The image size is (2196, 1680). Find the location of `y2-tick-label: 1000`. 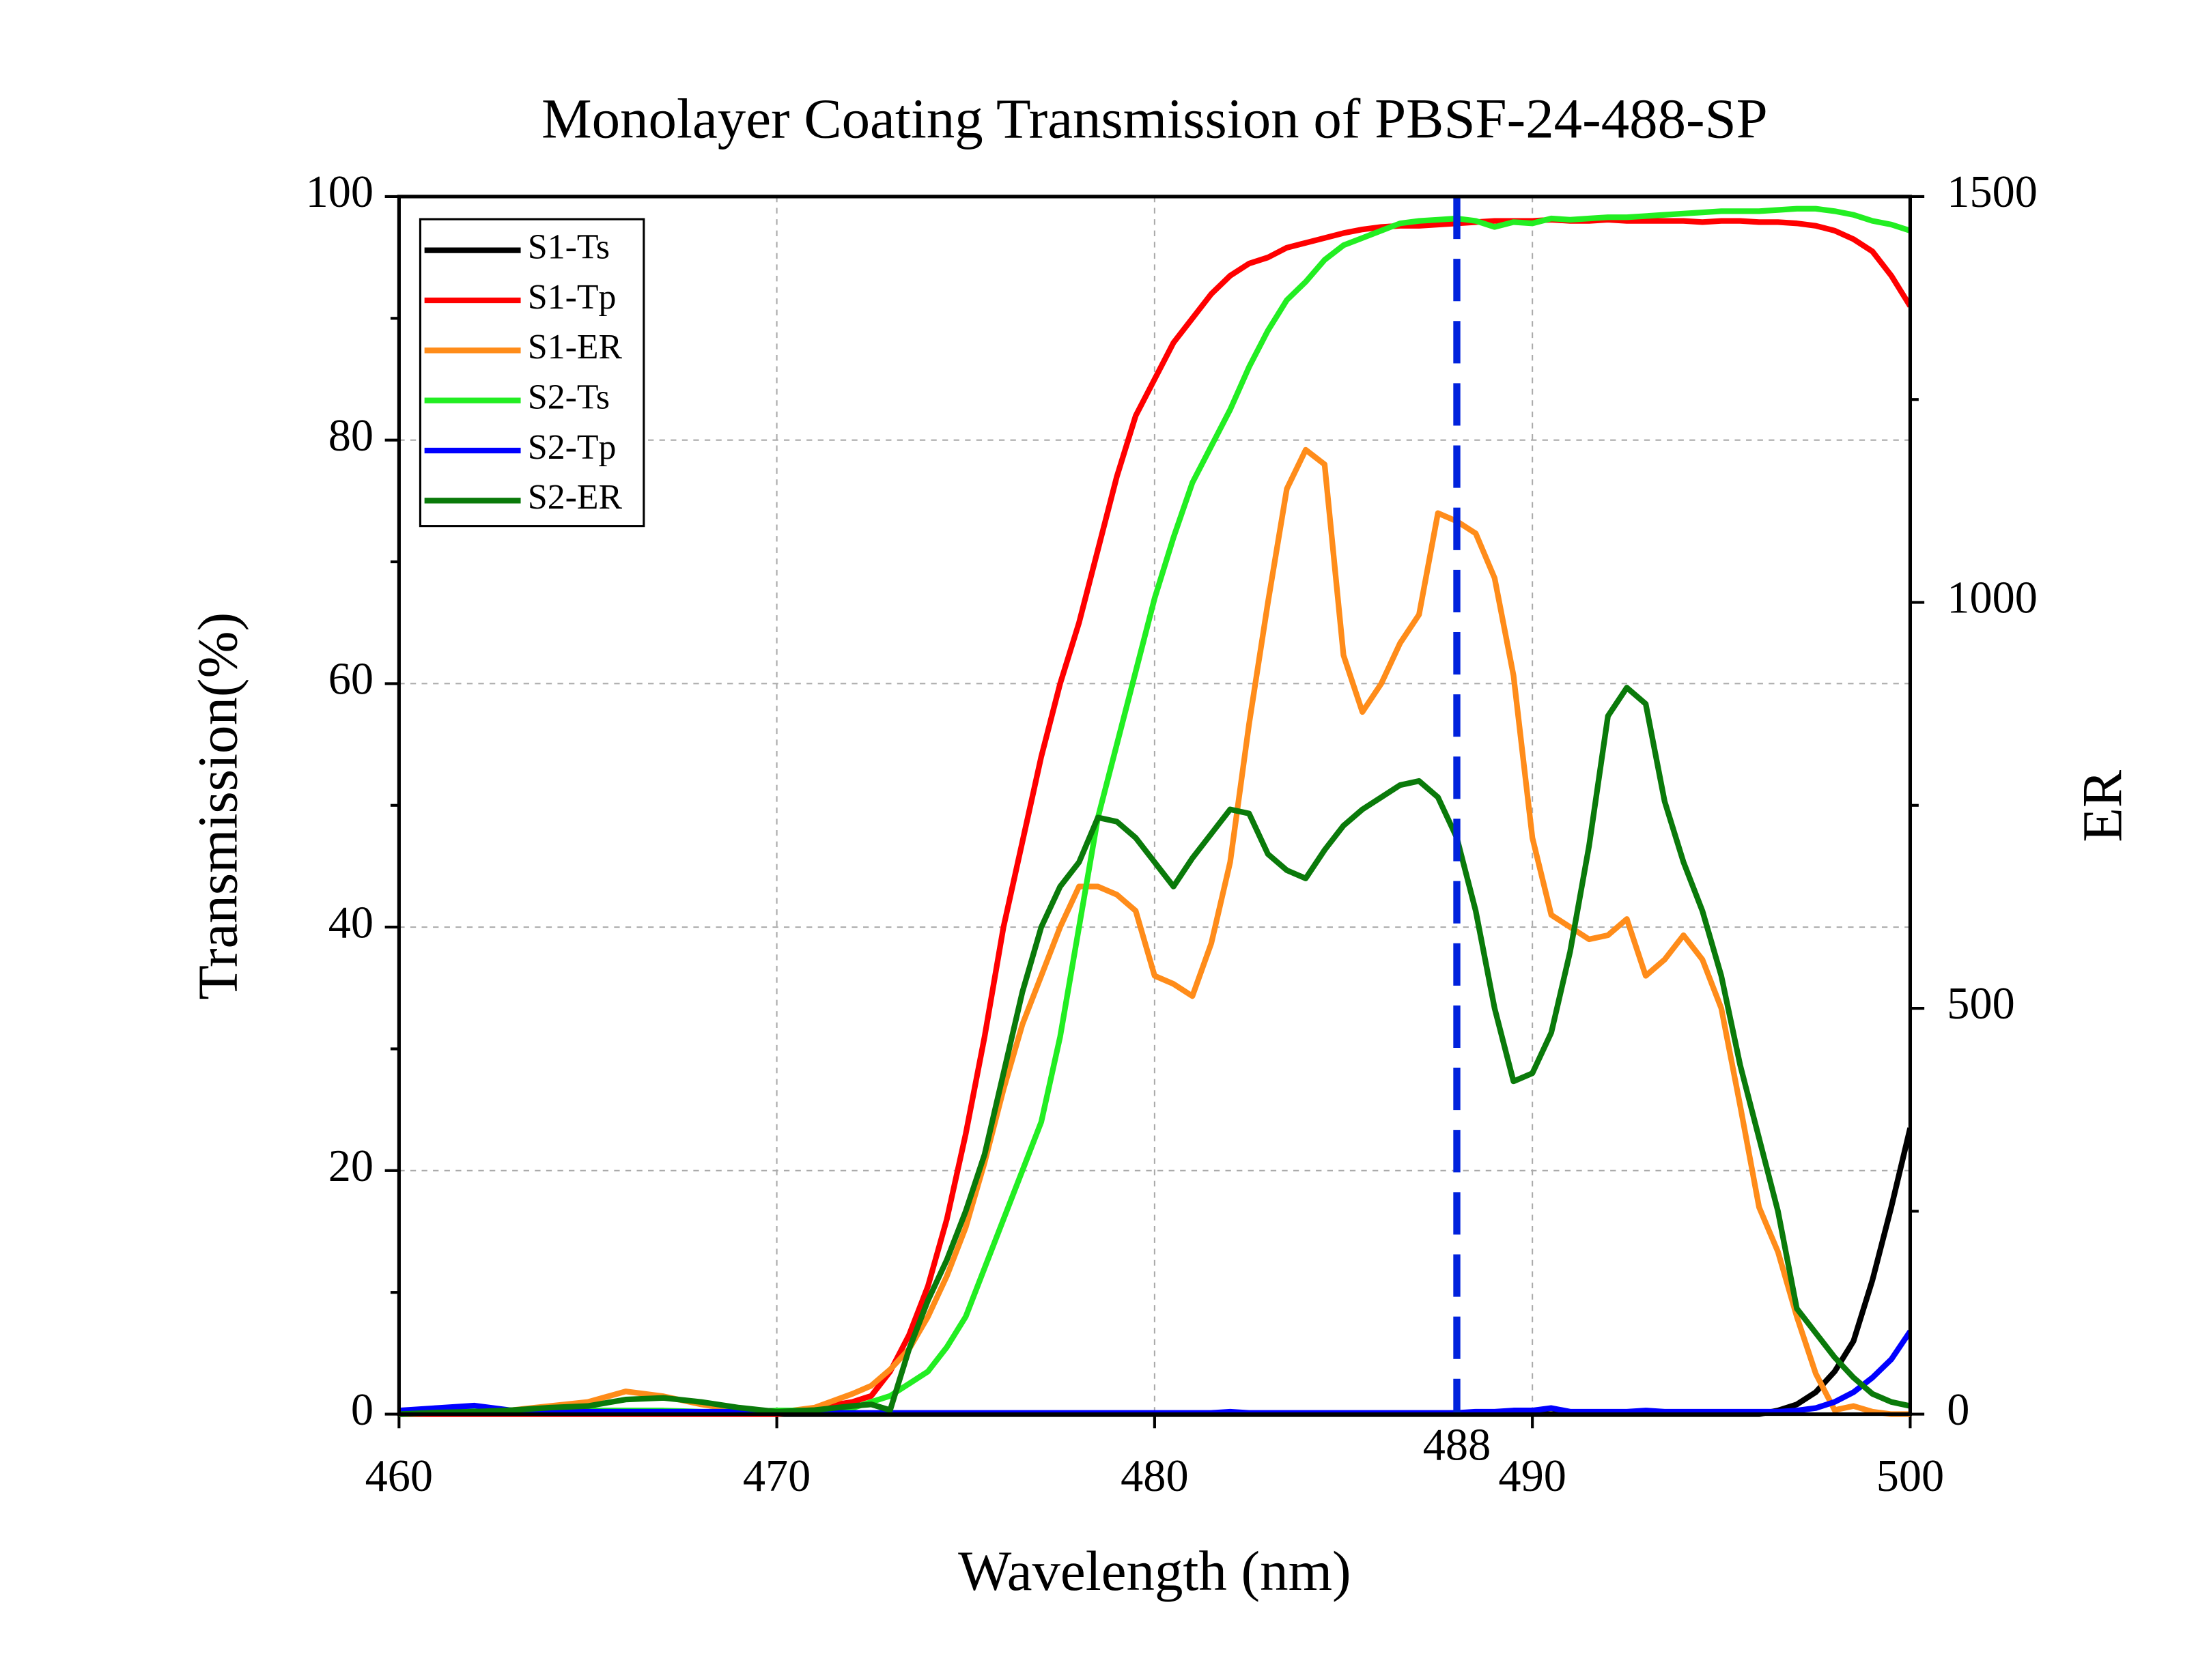

y2-tick-label: 1000 is located at coordinates (1993, 598).